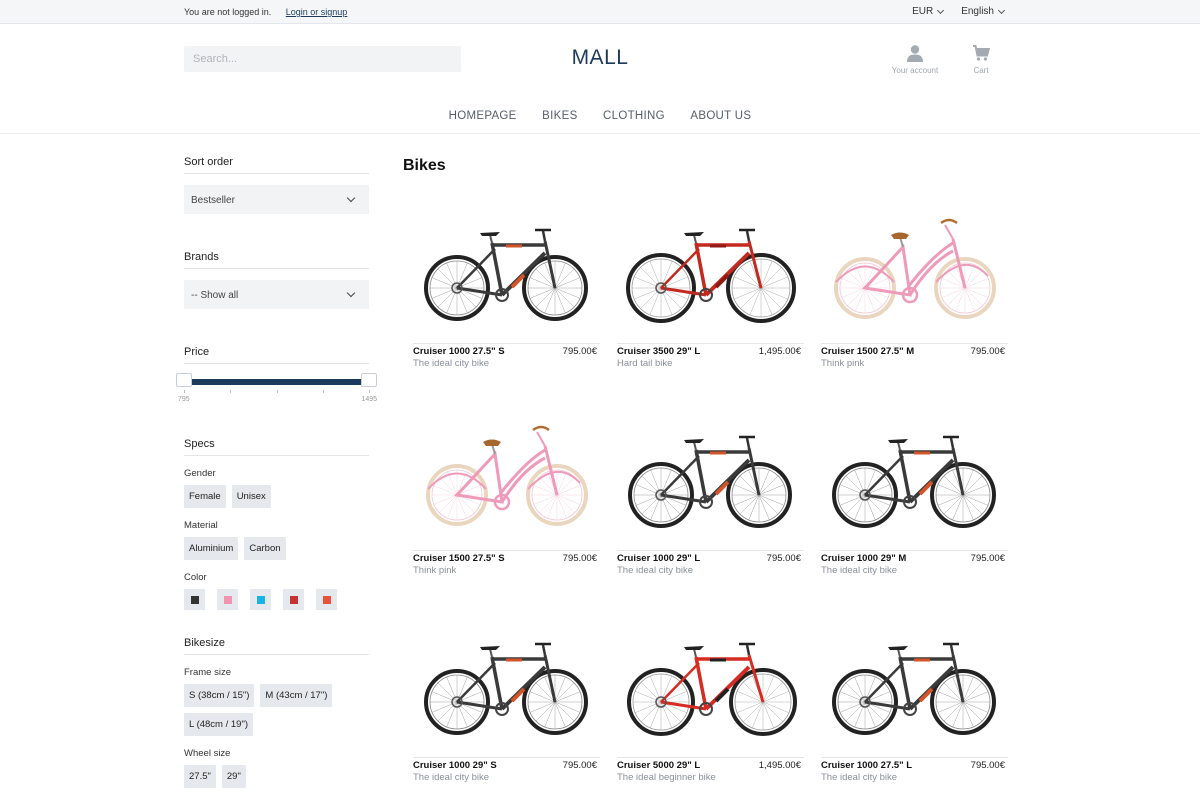 This screenshot has height=800, width=1200. What do you see at coordinates (915, 53) in the screenshot?
I see `user-icon` at bounding box center [915, 53].